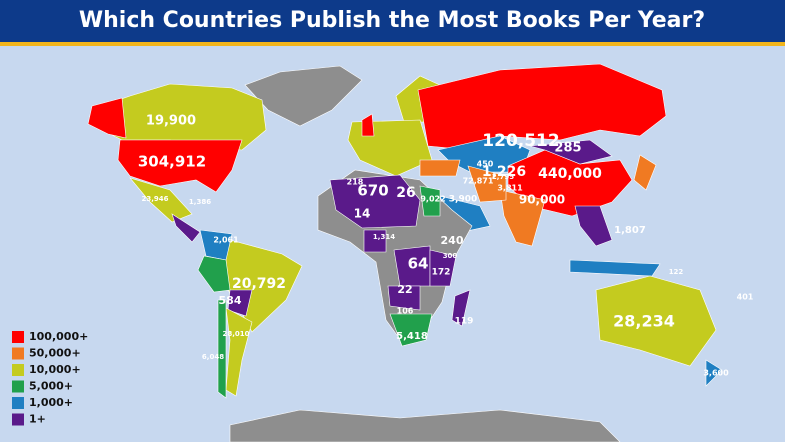 The width and height of the screenshot is (785, 442). I want to click on value-label: 26, so click(405, 193).